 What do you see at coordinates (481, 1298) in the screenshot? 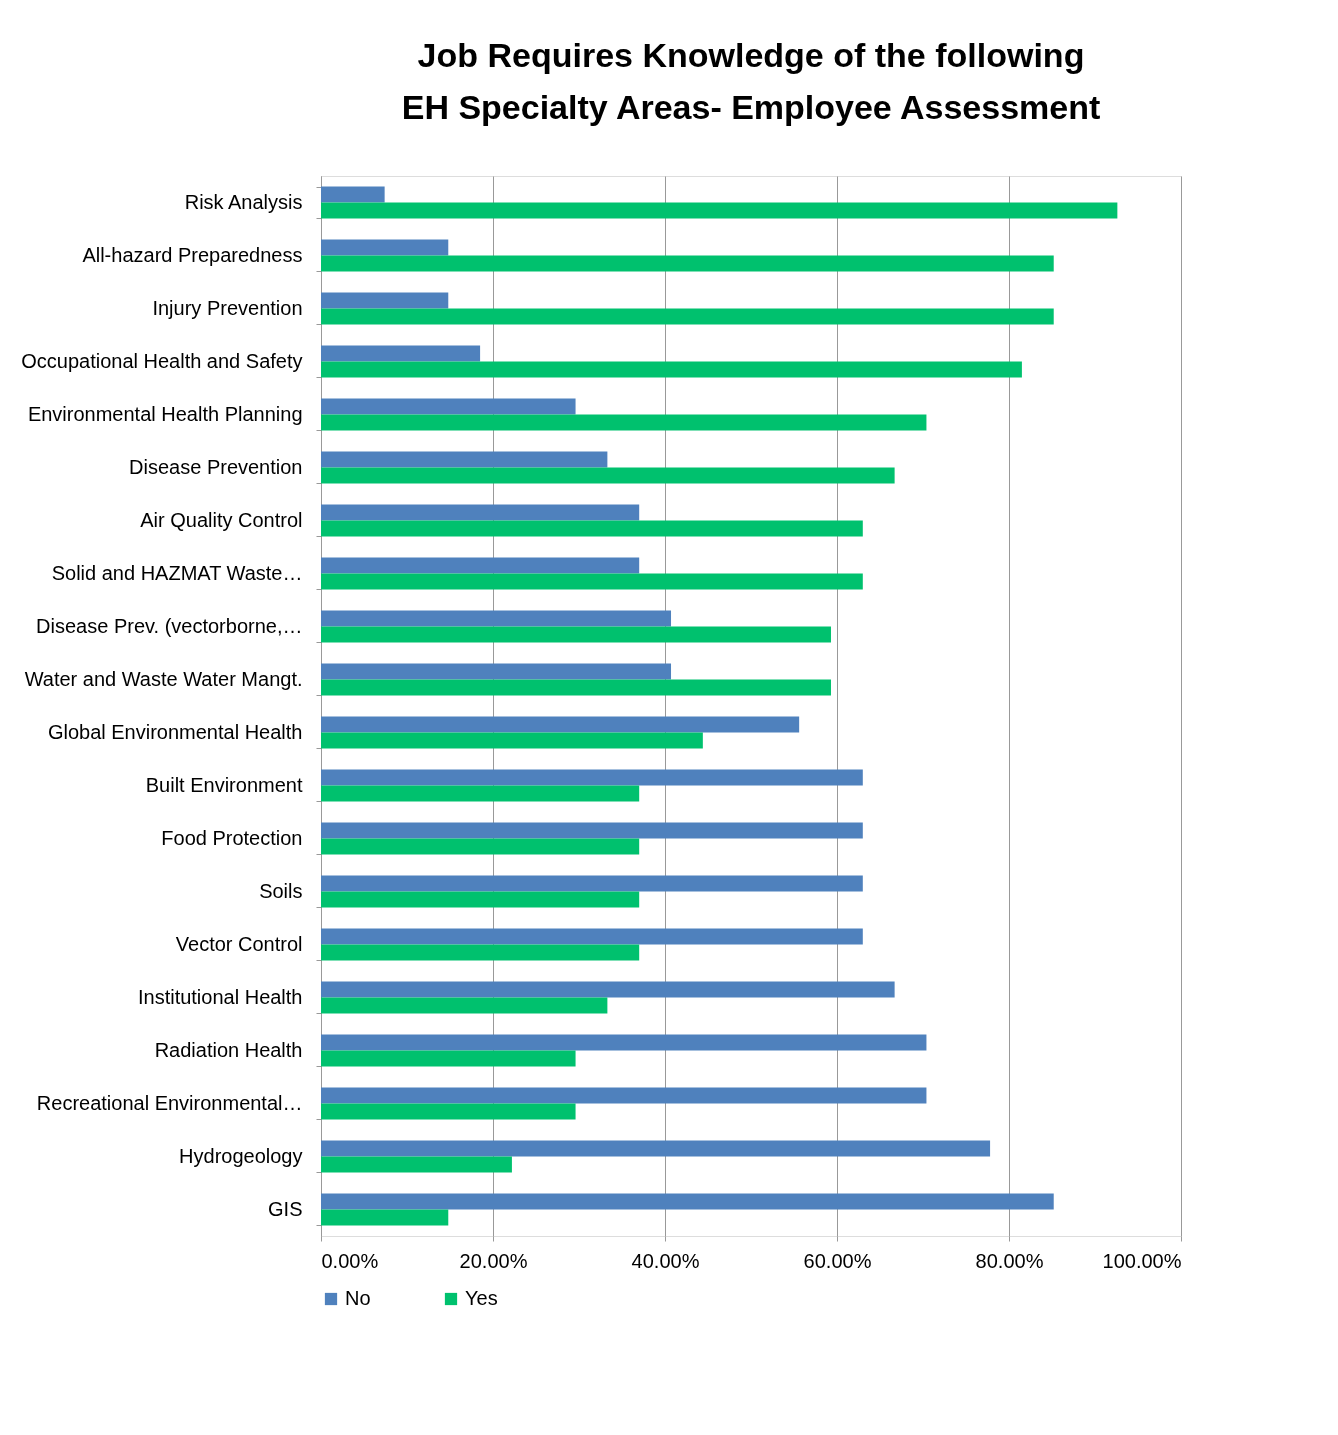
I see `legend-label: Yes` at bounding box center [481, 1298].